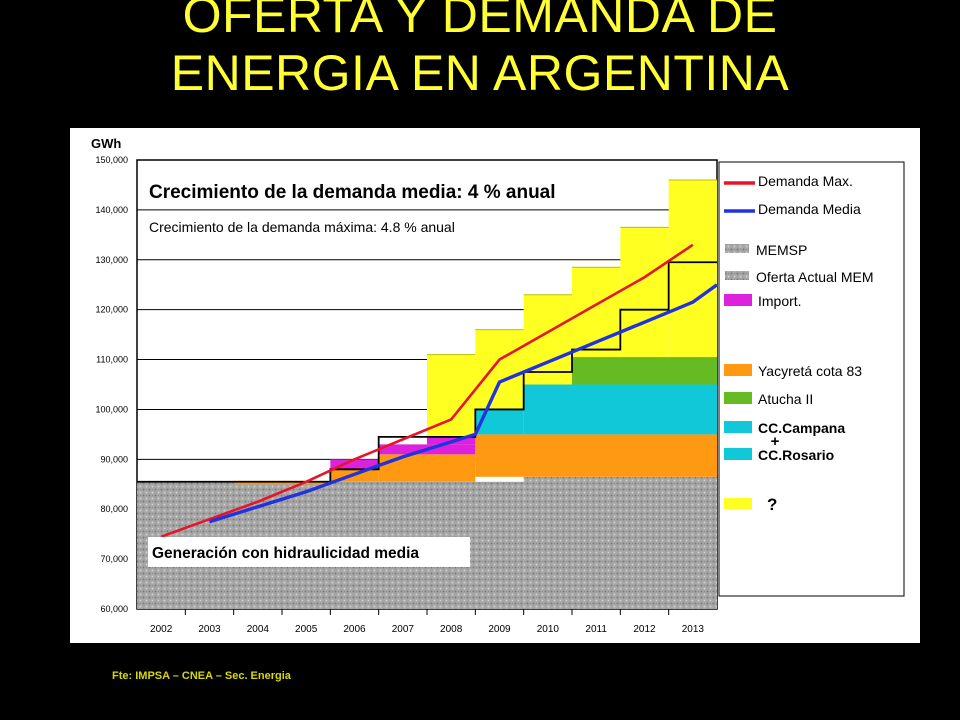  Describe the element at coordinates (285, 553) in the screenshot. I see `base-label: Generación con hidraulicidad media` at that location.